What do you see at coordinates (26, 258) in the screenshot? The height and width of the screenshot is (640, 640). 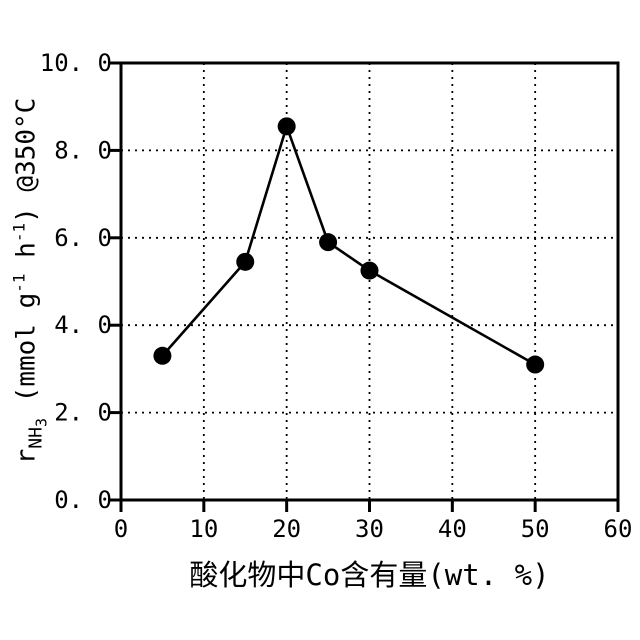 I see `y-axis-label-part: h` at bounding box center [26, 258].